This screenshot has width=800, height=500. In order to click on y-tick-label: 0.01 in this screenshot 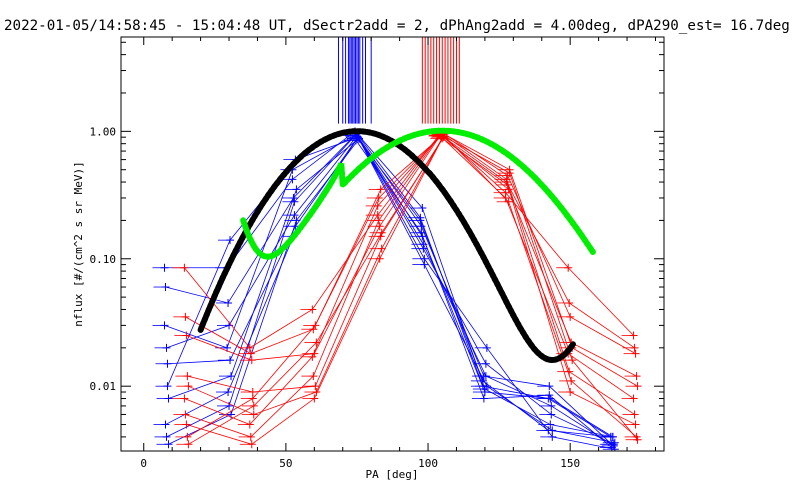, I will do `click(103, 386)`.